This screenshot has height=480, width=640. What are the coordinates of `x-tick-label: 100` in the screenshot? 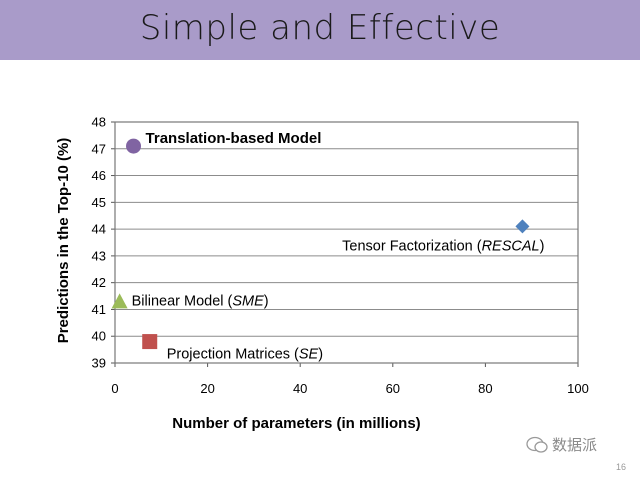 It's located at (578, 388).